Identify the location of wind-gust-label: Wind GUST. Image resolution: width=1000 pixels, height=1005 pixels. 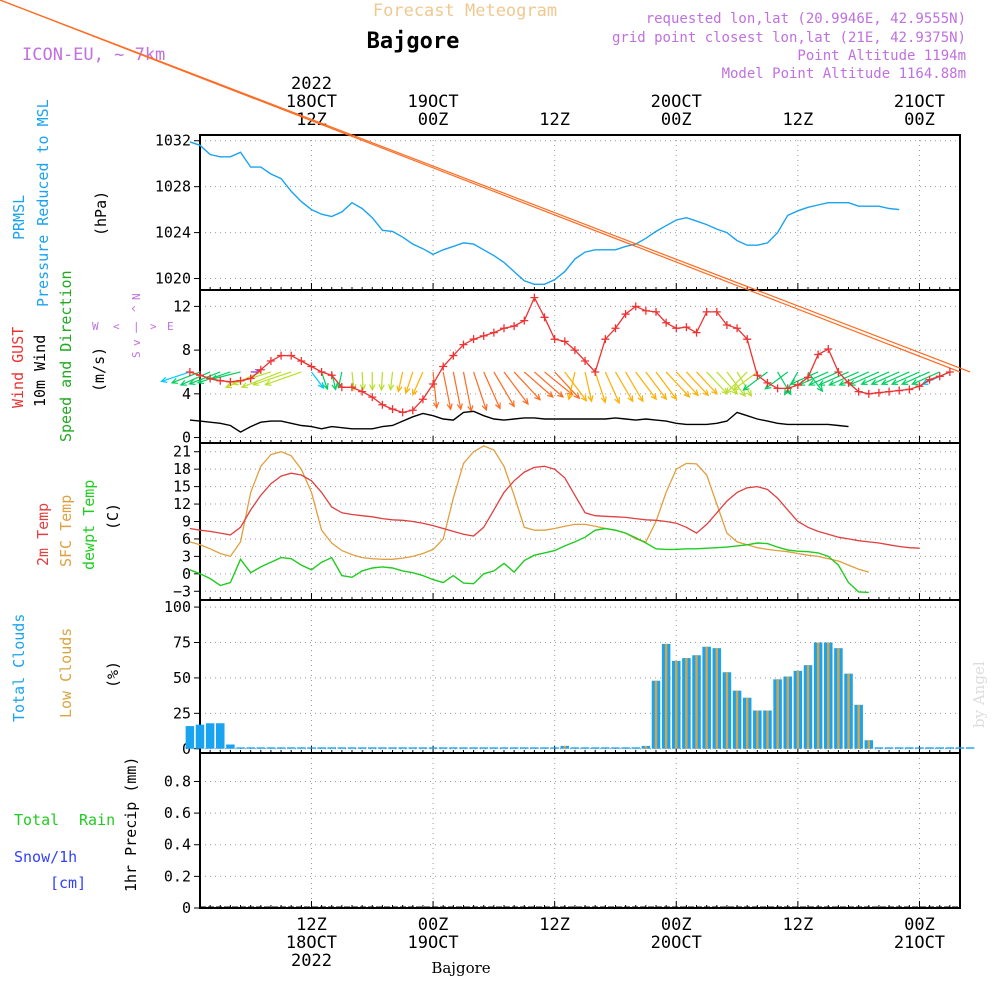
(18, 367).